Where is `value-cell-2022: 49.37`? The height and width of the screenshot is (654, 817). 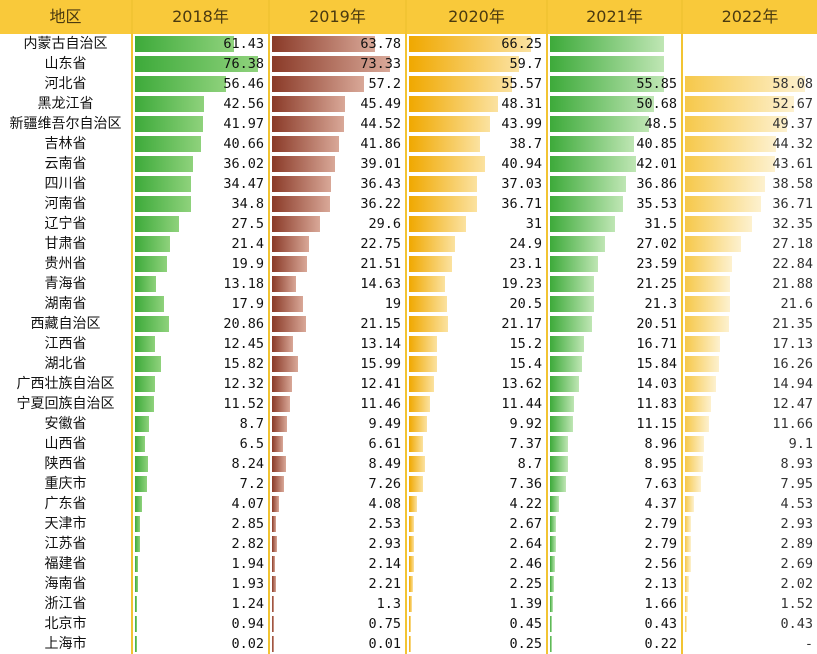 value-cell-2022: 49.37 is located at coordinates (750, 124).